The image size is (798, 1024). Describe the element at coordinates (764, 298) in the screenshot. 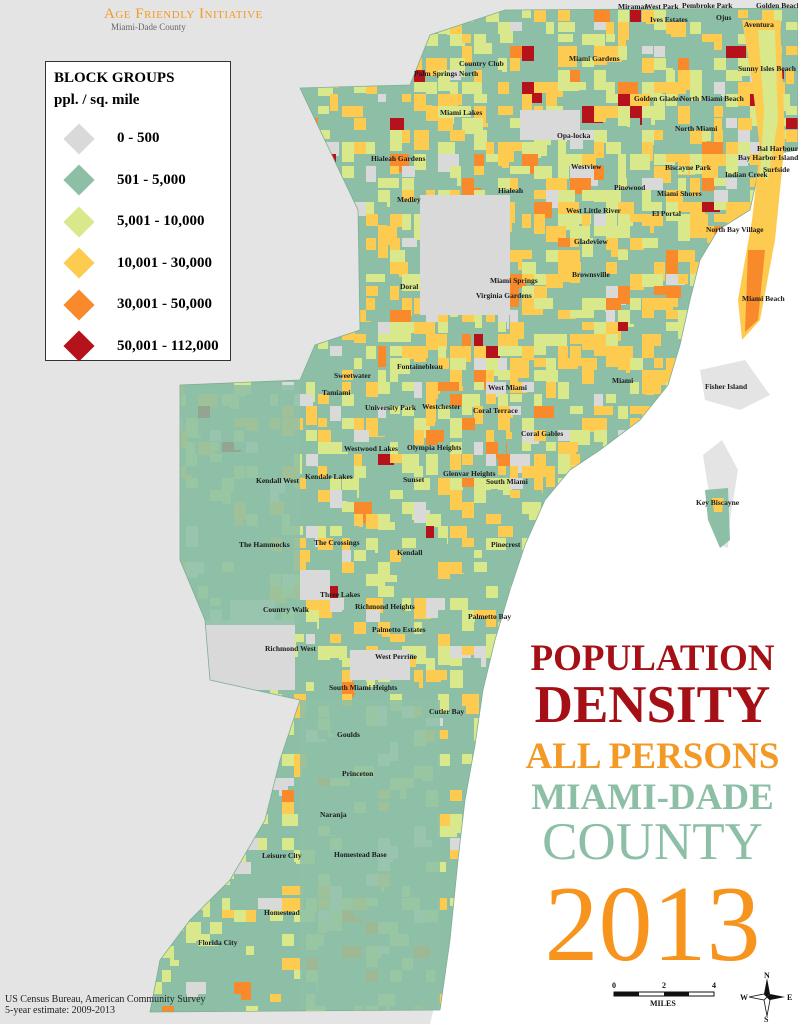

I see `place-label: Miami Beach` at that location.